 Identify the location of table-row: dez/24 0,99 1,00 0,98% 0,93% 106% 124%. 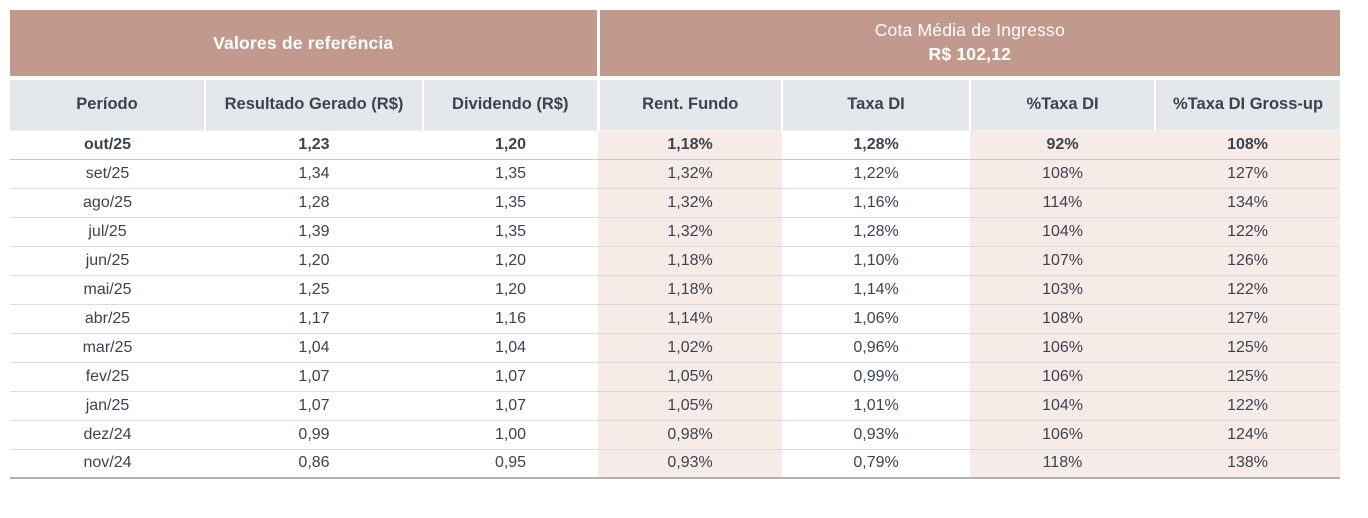
(675, 435).